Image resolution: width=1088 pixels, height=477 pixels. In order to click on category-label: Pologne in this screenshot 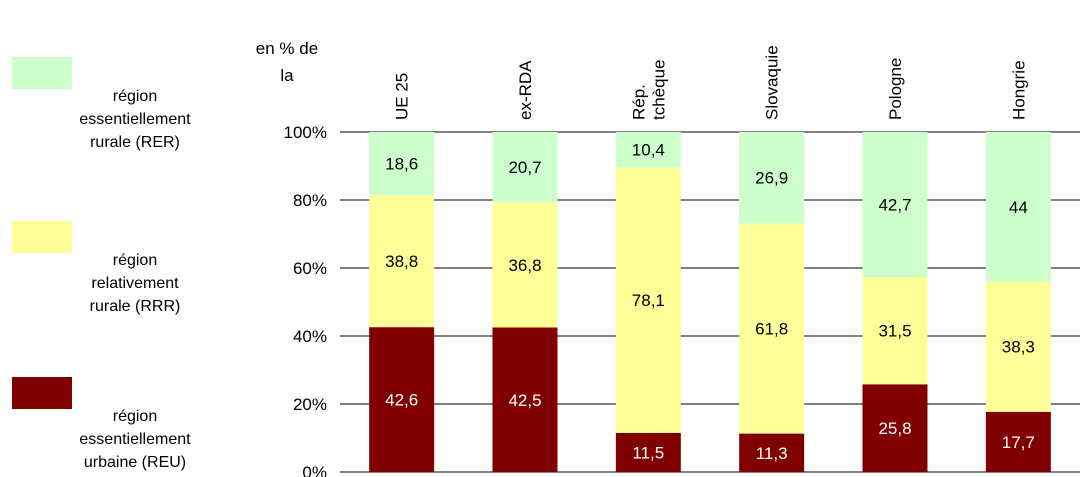, I will do `click(895, 89)`.